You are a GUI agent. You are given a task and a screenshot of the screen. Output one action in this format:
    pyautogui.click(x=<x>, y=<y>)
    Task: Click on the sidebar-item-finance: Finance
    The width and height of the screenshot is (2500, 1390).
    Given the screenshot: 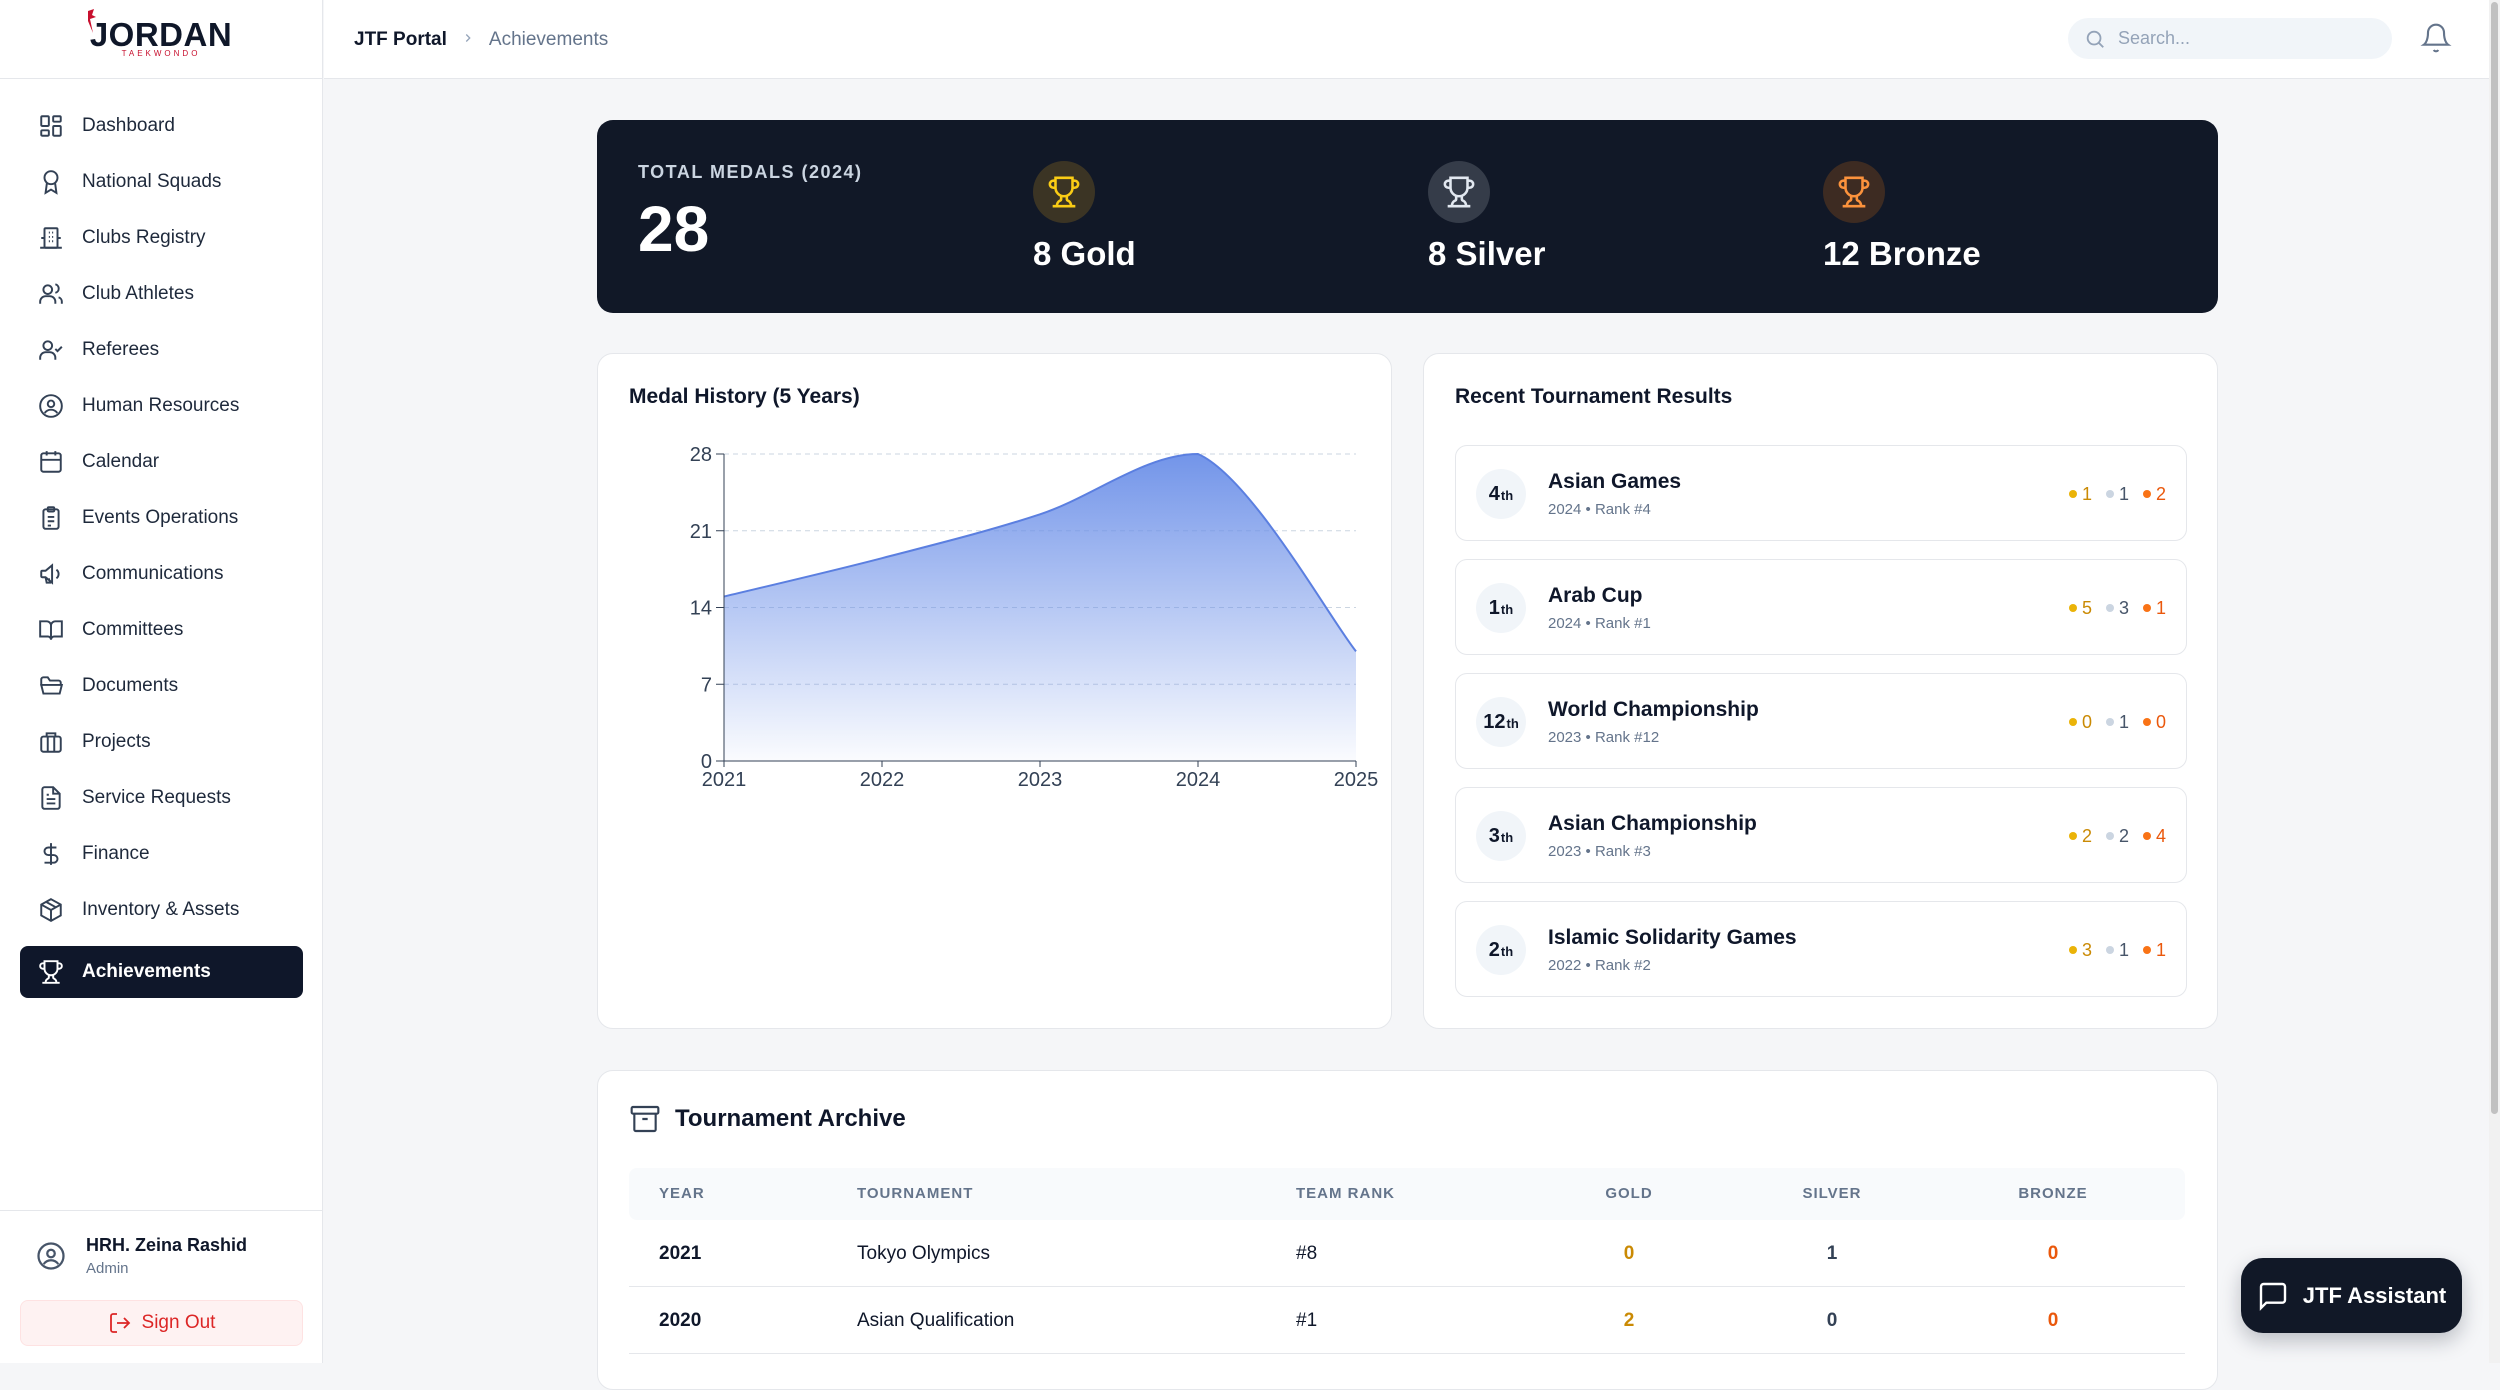 What is the action you would take?
    pyautogui.click(x=161, y=854)
    